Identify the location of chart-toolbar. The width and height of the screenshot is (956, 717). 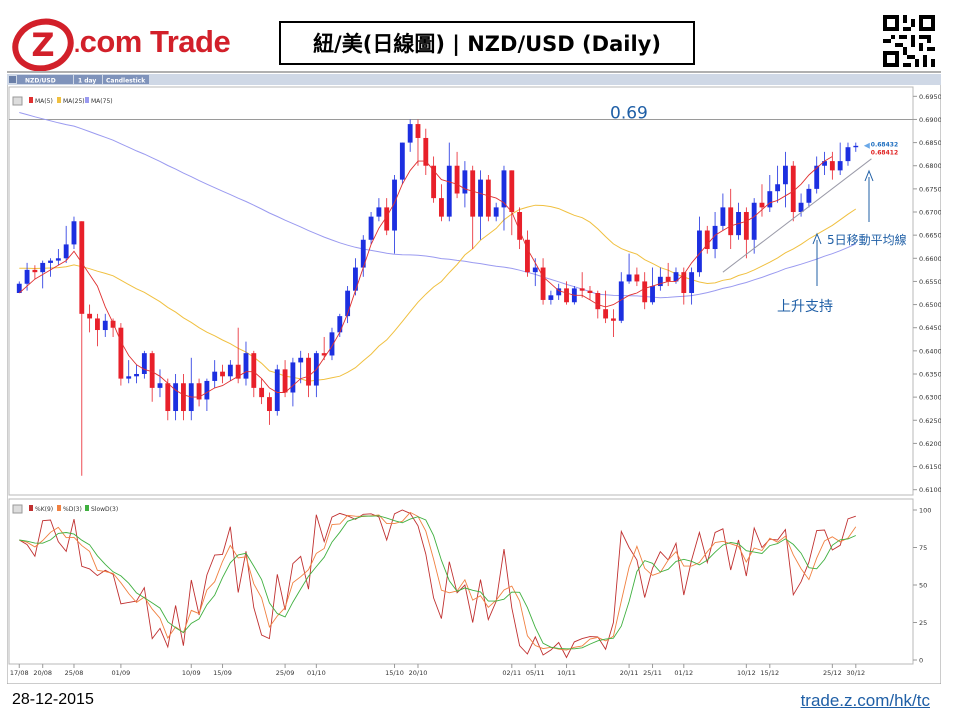
(474, 79).